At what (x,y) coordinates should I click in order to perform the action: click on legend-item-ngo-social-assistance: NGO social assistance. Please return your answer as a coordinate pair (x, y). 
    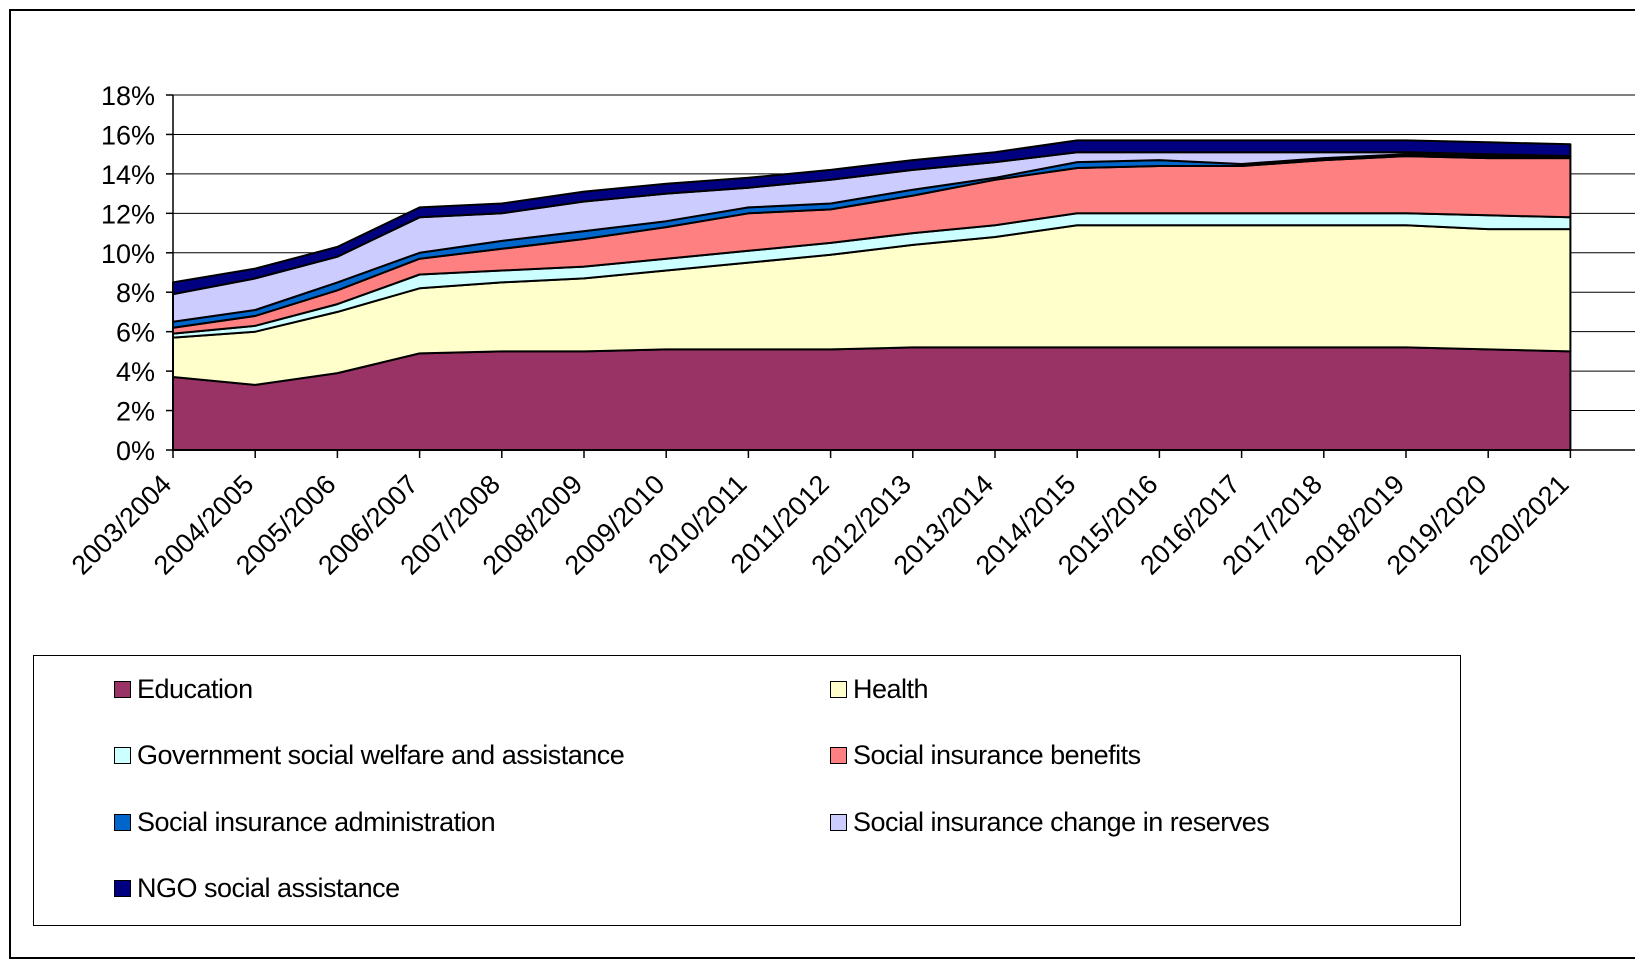
    Looking at the image, I should click on (257, 888).